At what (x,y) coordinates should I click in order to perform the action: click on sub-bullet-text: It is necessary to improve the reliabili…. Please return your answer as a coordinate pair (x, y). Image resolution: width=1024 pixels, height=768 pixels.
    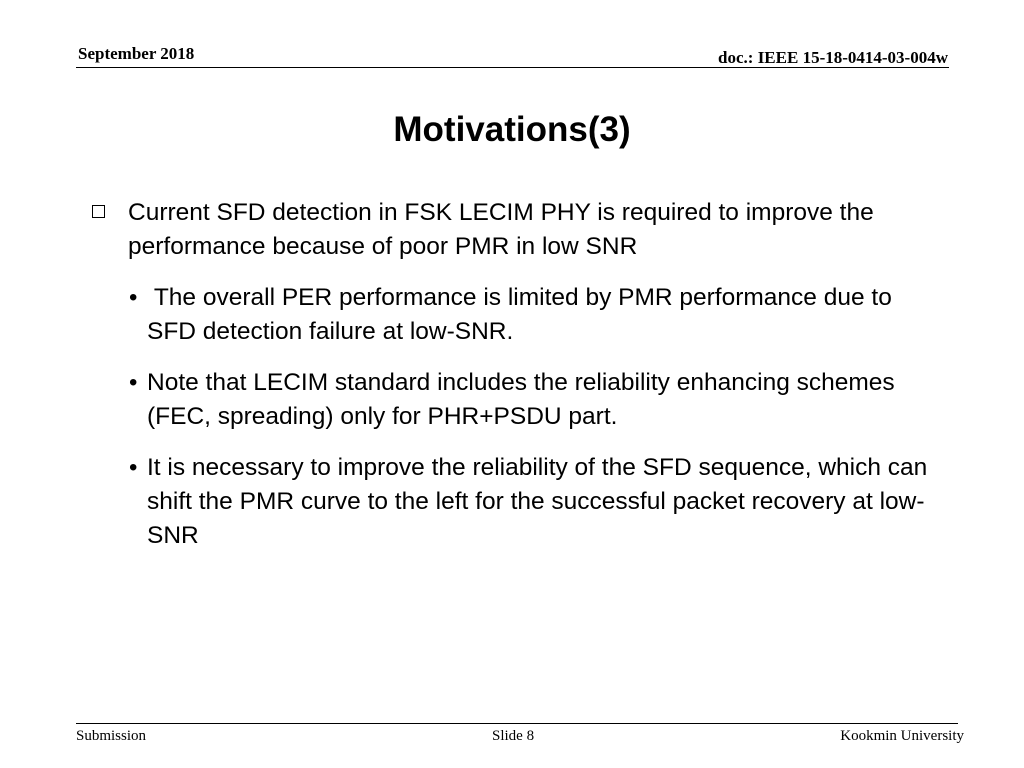
    Looking at the image, I should click on (537, 501).